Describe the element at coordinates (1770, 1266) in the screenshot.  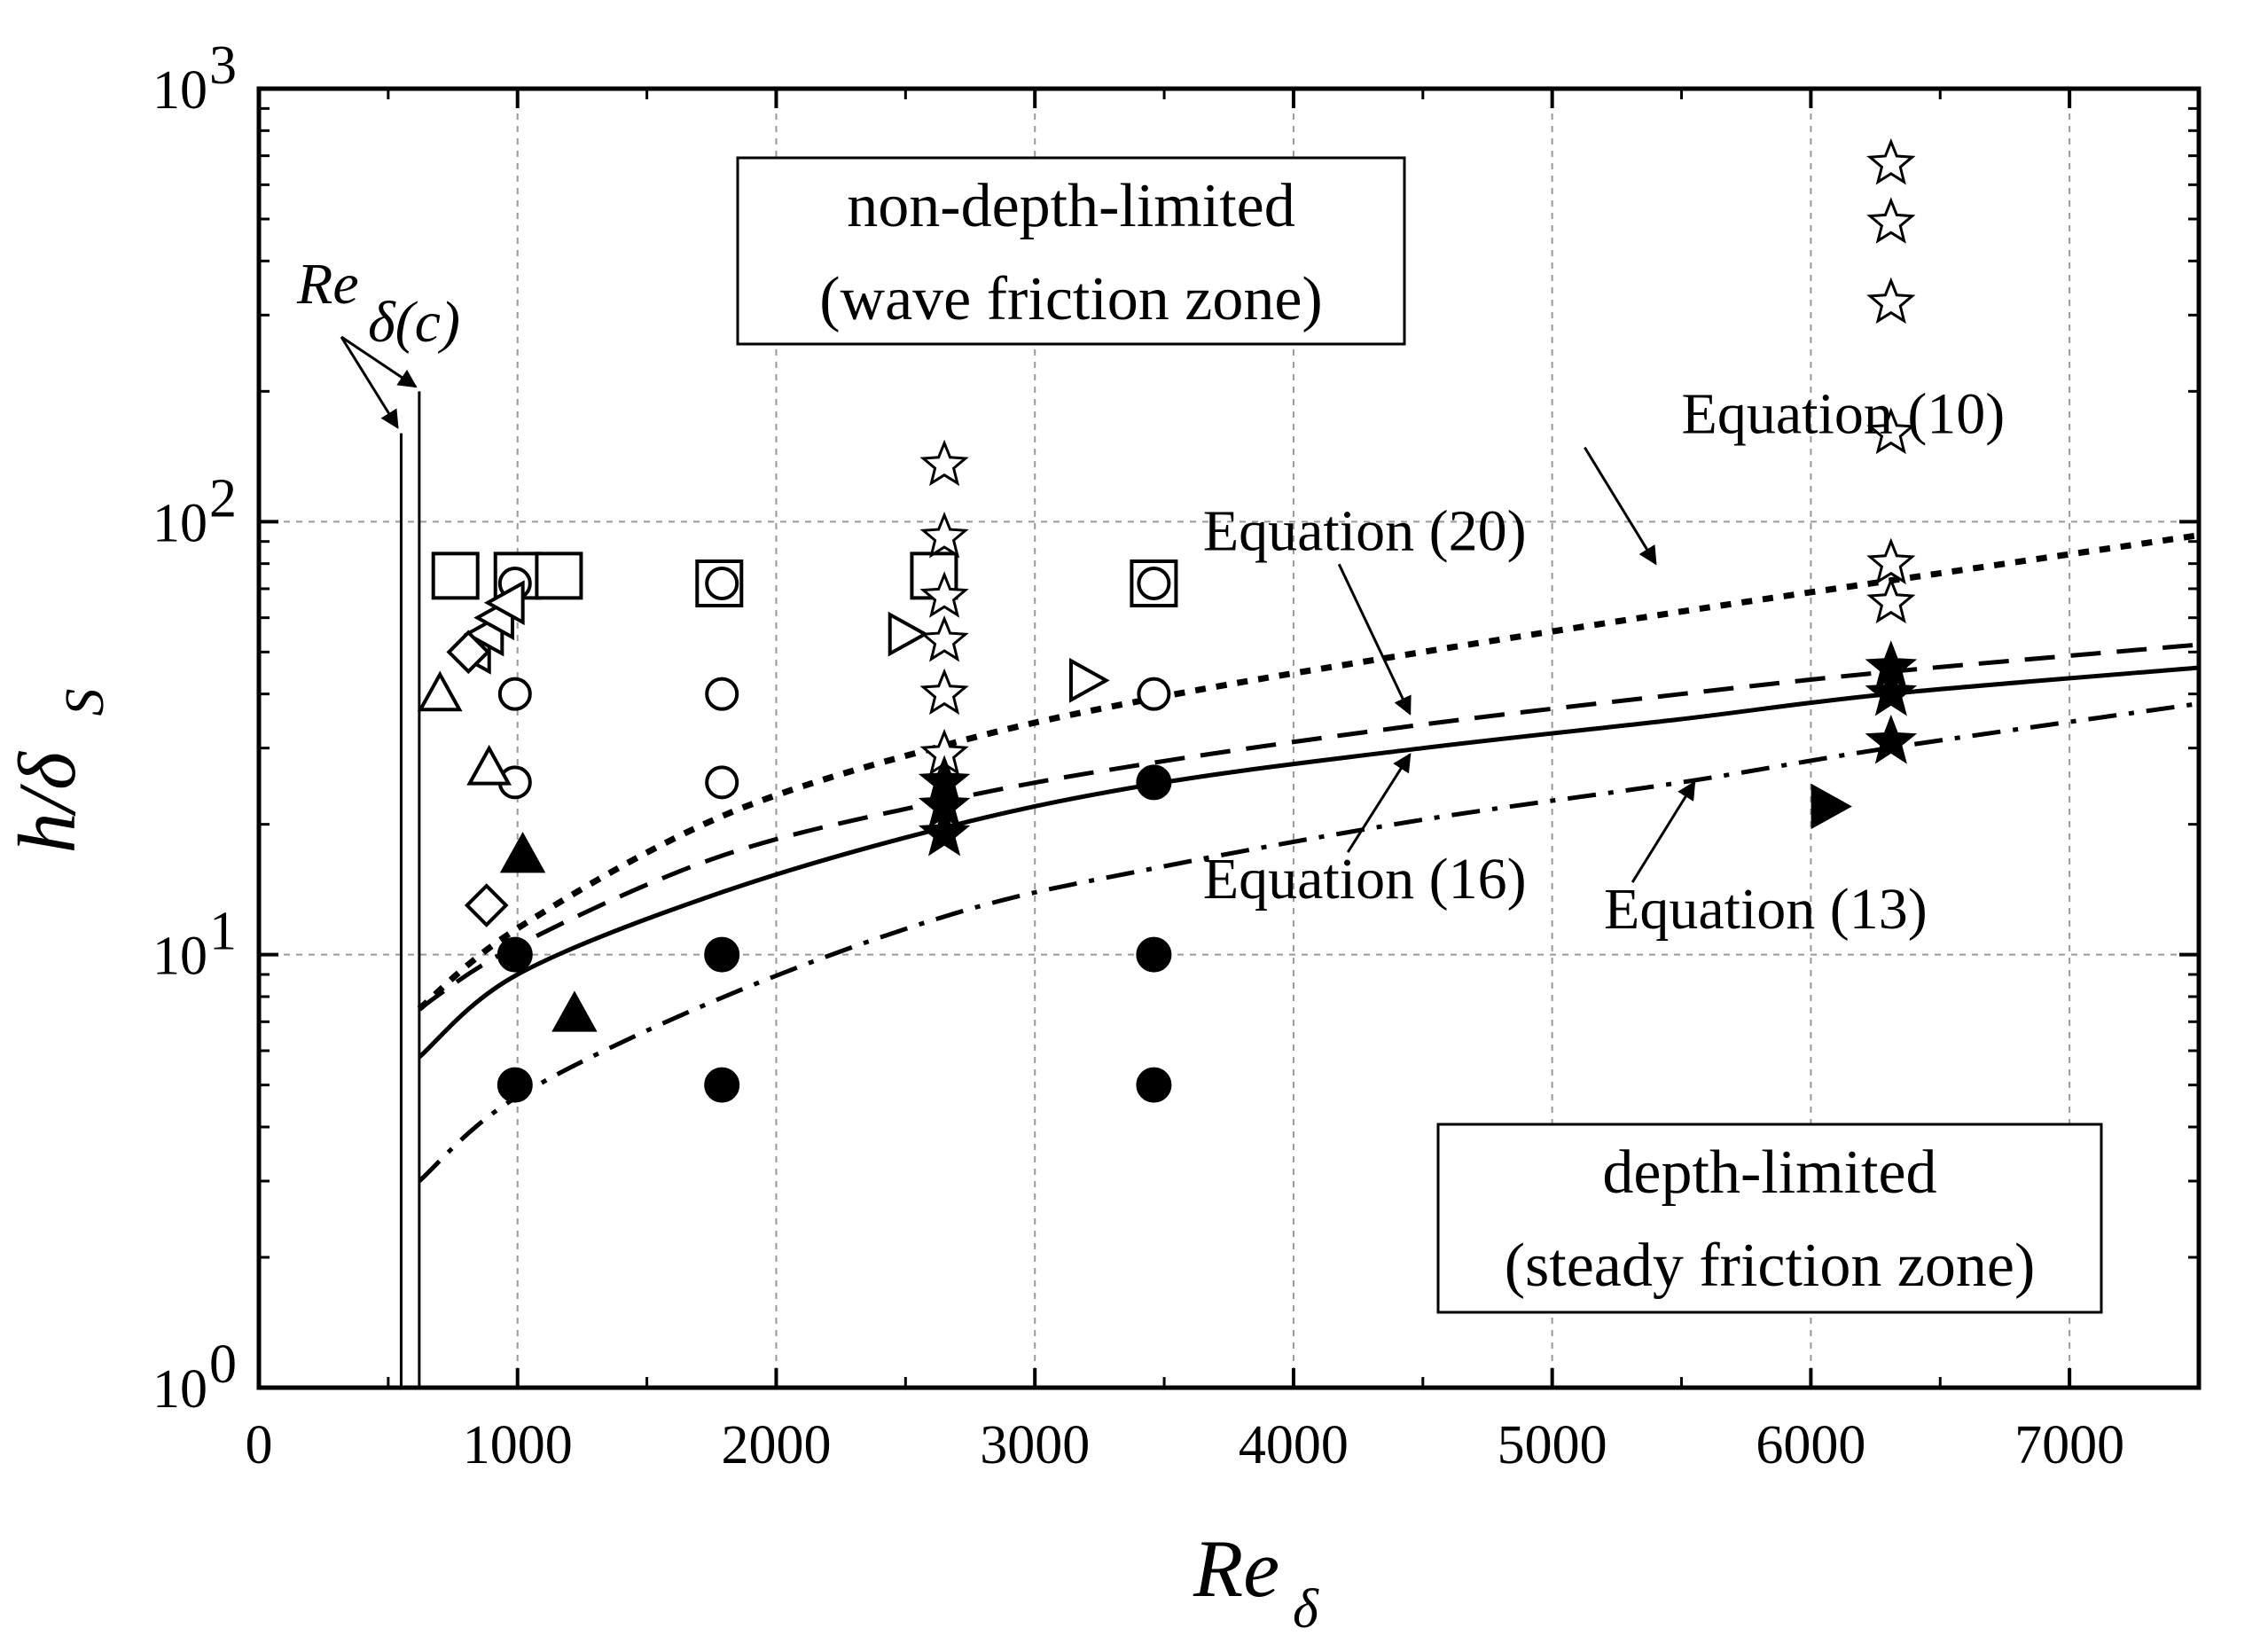
I see `zone-label-lower-line2: (steady friction zone)` at that location.